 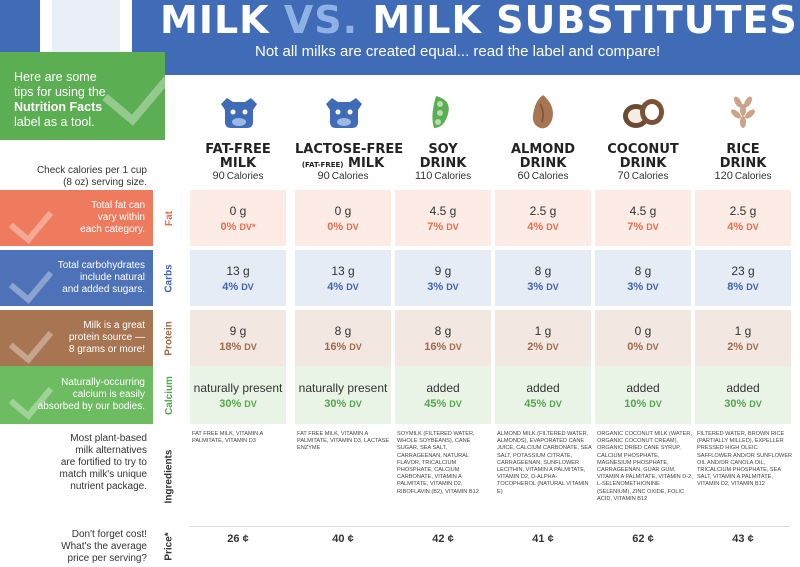 What do you see at coordinates (742, 287) in the screenshot?
I see `carbs-daily-value: 8% DV` at bounding box center [742, 287].